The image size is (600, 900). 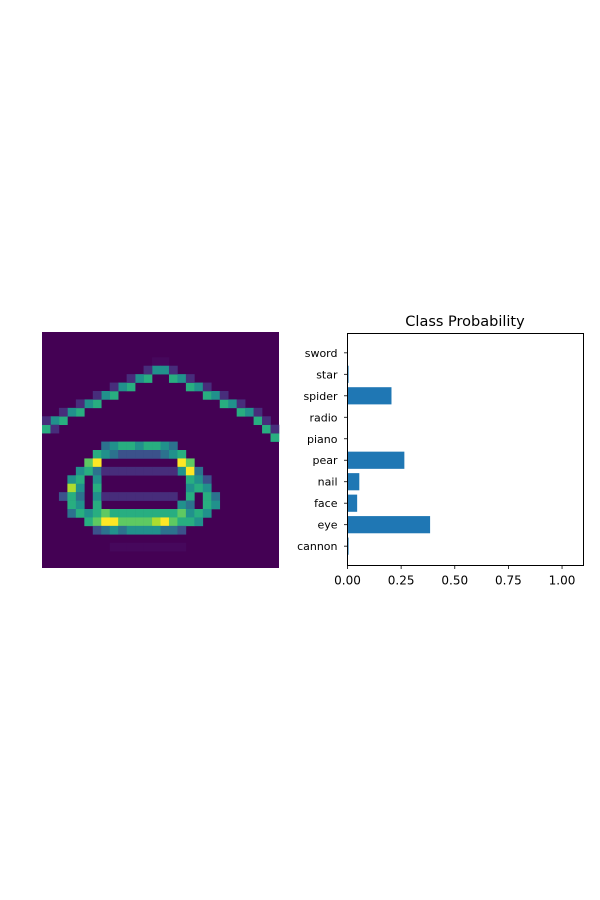 What do you see at coordinates (348, 374) in the screenshot?
I see `bar-star` at bounding box center [348, 374].